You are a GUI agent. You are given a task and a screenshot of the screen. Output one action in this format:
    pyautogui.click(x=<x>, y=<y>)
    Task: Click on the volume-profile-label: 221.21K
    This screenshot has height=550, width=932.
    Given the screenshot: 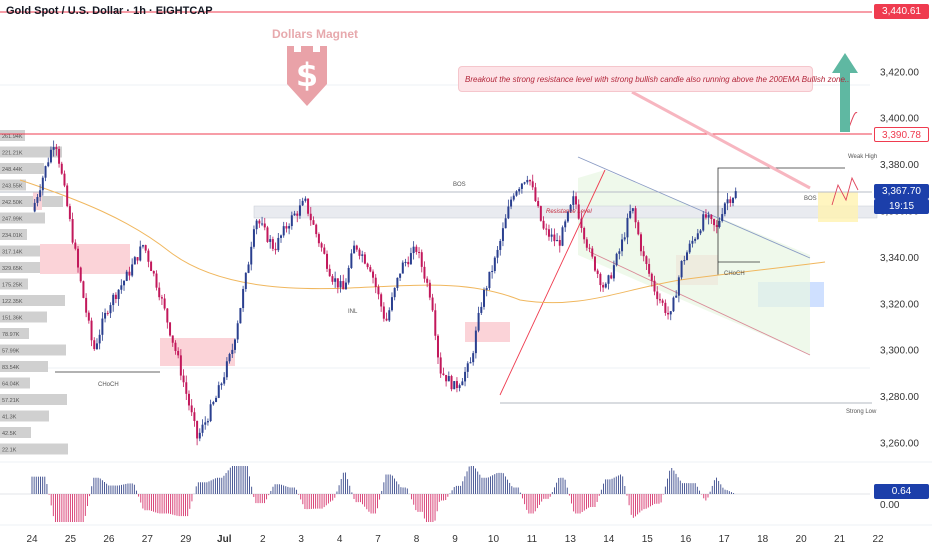 What is the action you would take?
    pyautogui.click(x=12, y=154)
    